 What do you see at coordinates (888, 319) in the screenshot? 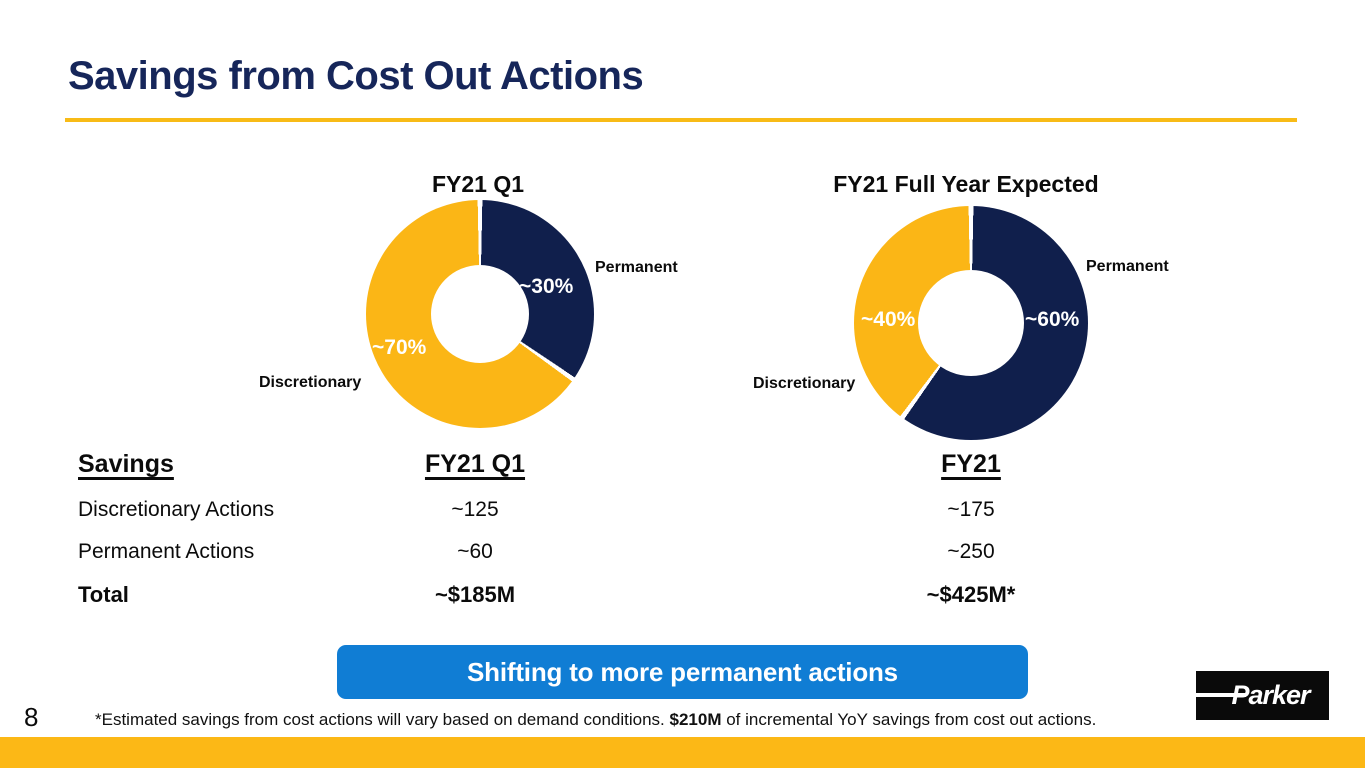
I see `slice-value-discretionary-fy: ~40%` at bounding box center [888, 319].